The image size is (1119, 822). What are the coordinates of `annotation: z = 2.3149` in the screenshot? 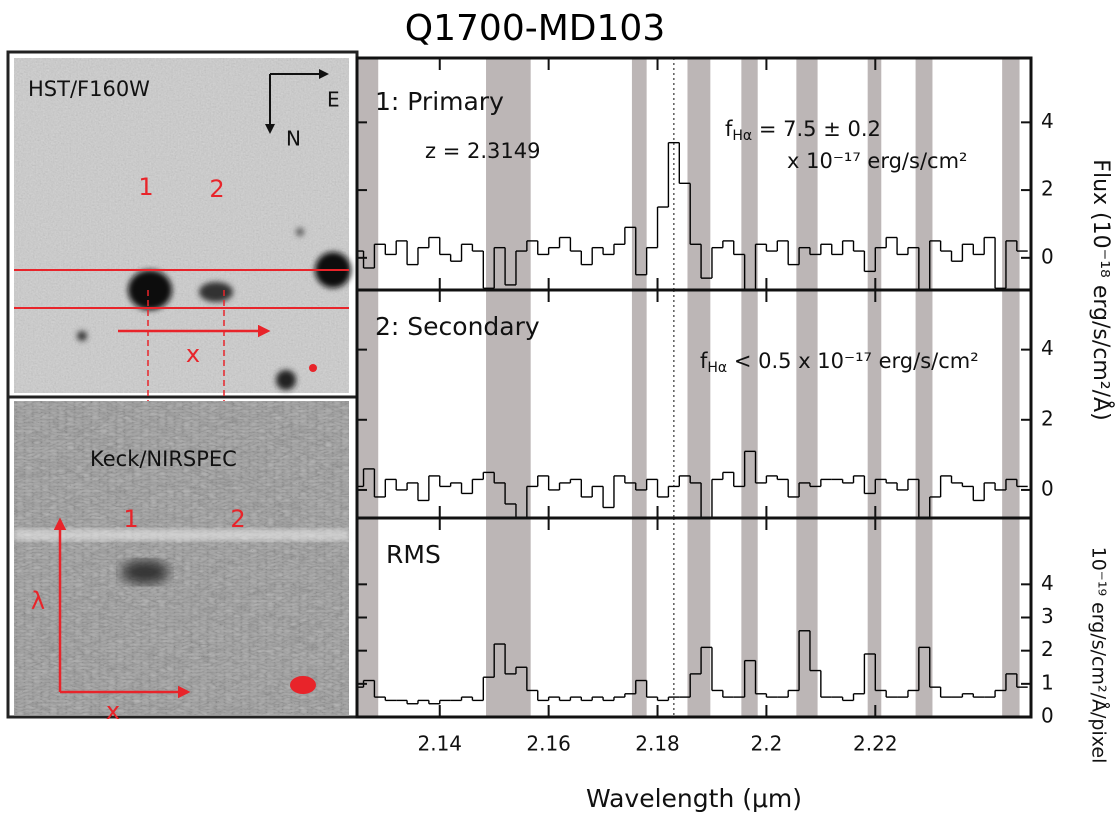 It's located at (482, 151).